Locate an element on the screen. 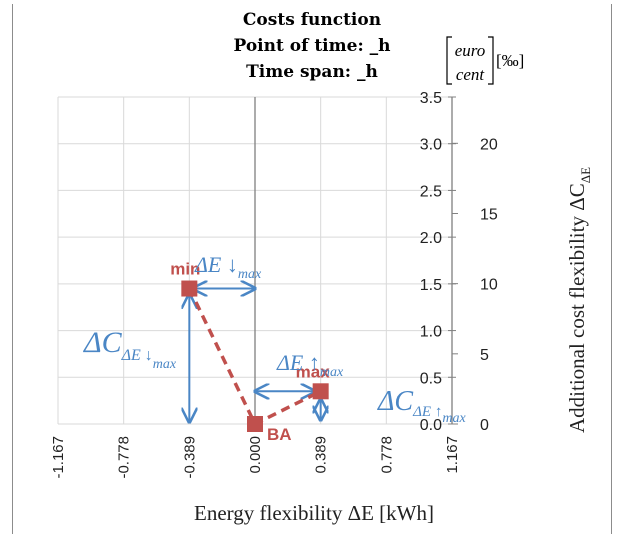 The width and height of the screenshot is (622, 538). point-label-max: max is located at coordinates (313, 371).